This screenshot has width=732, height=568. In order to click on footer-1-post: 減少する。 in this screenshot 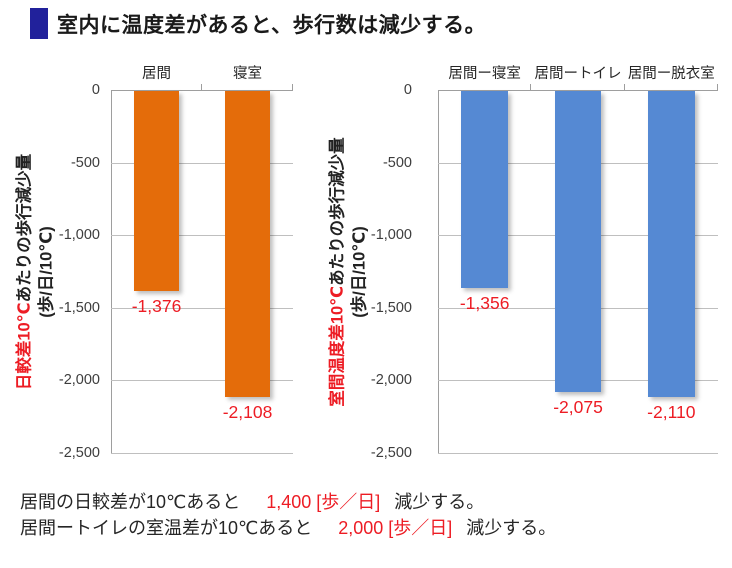, I will do `click(439, 502)`.